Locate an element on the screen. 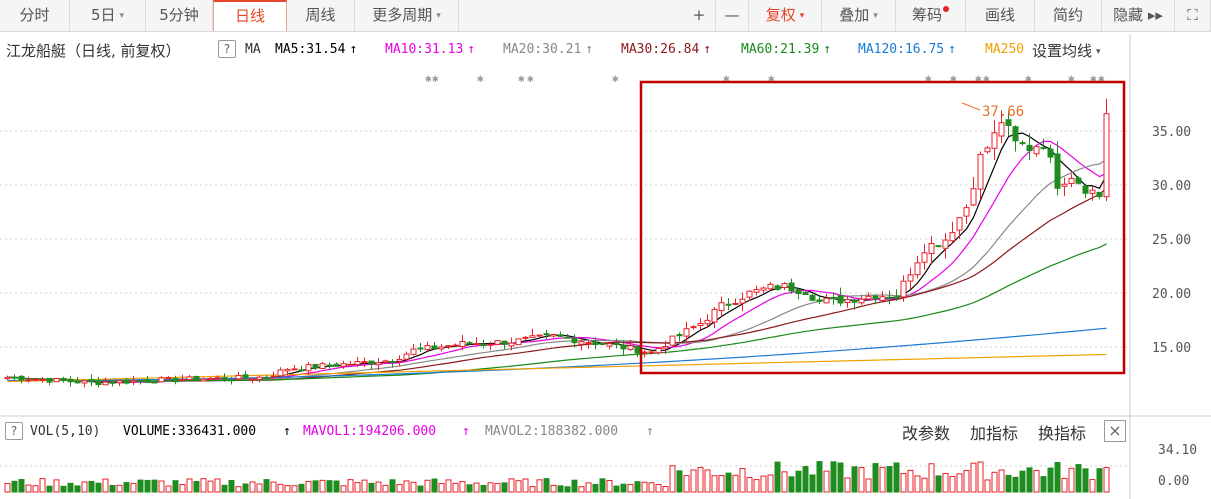 This screenshot has width=1211, height=499. zoom-in-button: + is located at coordinates (699, 15).